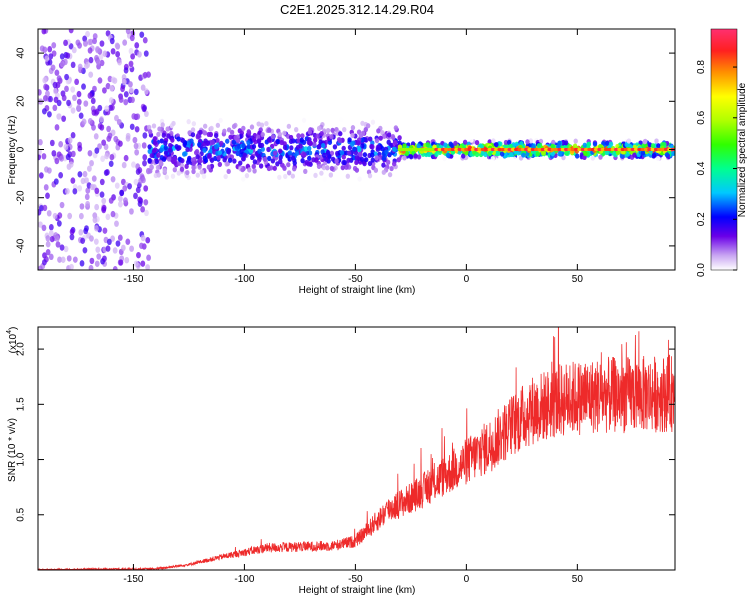 The image size is (750, 600). I want to click on x-tick-label: -150, so click(133, 279).